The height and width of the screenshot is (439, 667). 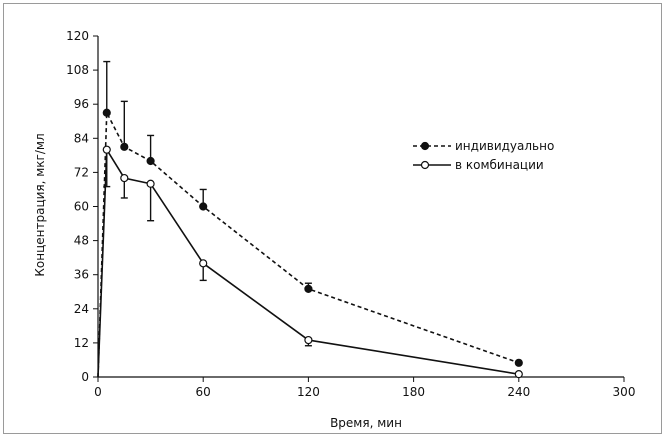 I want to click on legend-label-combined: в комбинации, so click(x=499, y=165).